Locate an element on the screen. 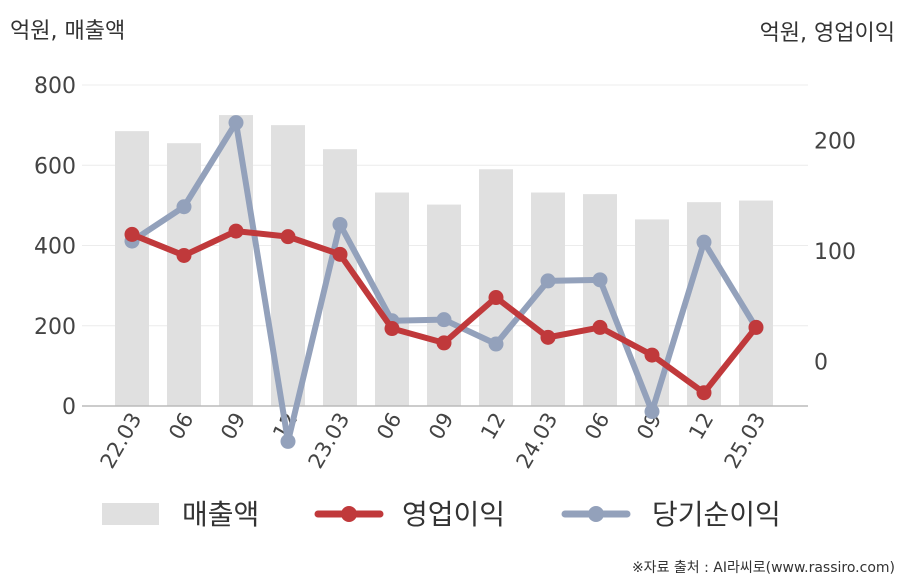  legend-marker-영업이익 is located at coordinates (349, 514).